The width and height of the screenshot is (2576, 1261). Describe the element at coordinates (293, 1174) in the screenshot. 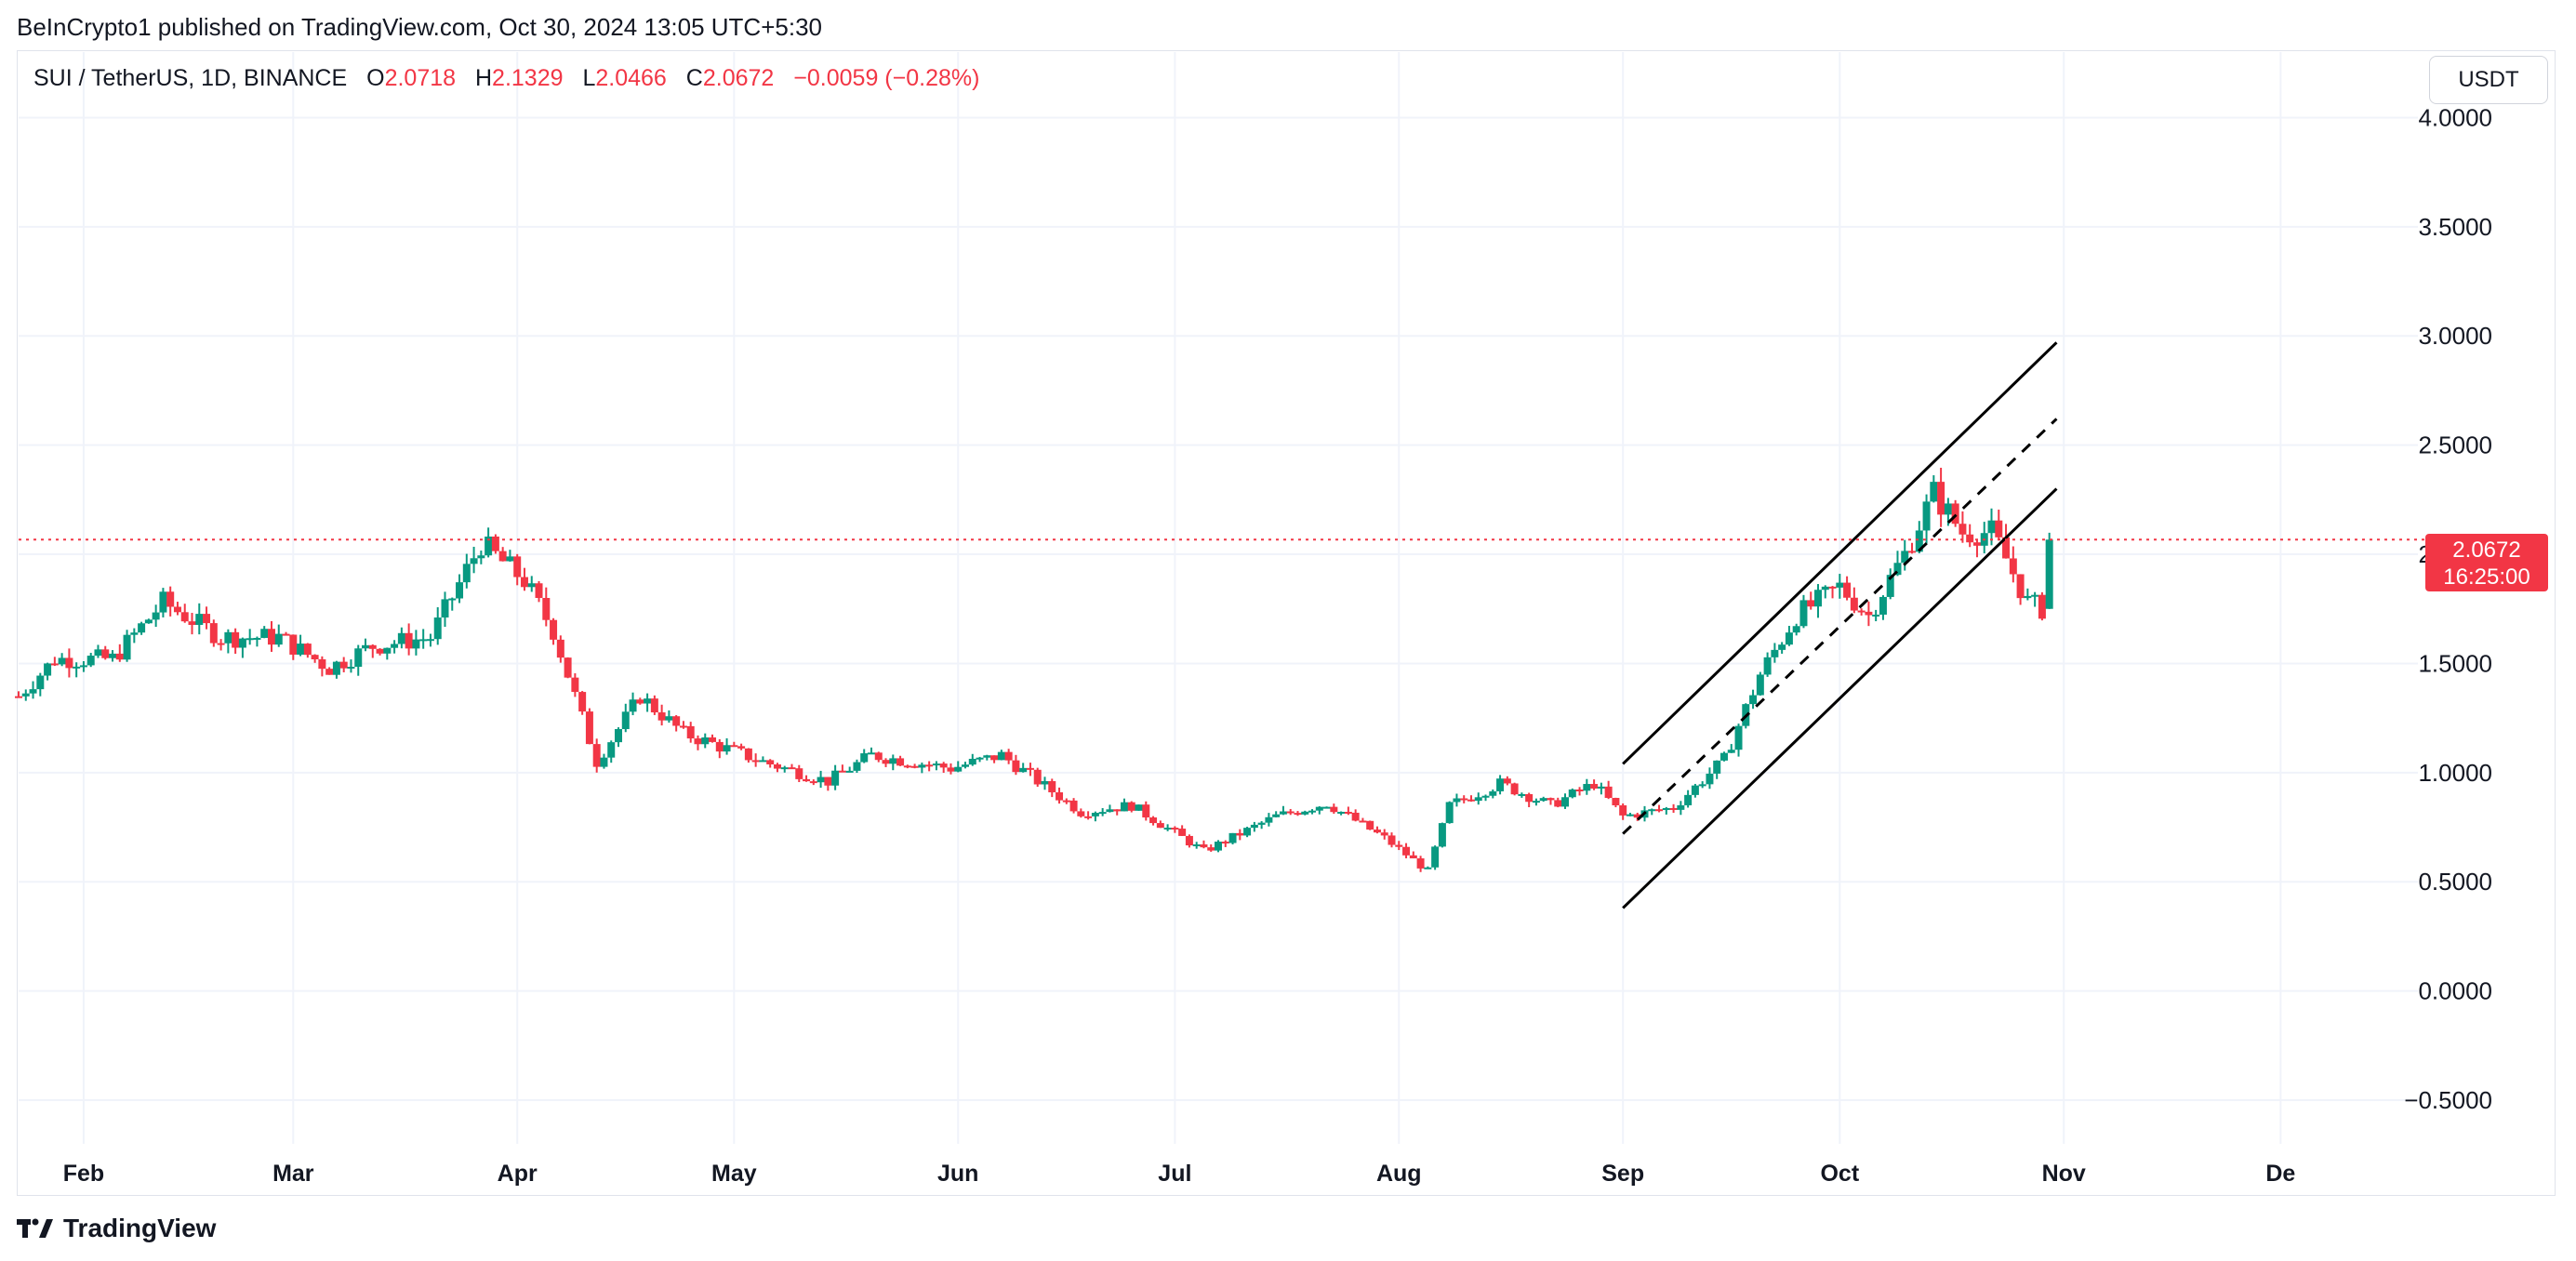

I see `x-tick-label: Mar` at that location.